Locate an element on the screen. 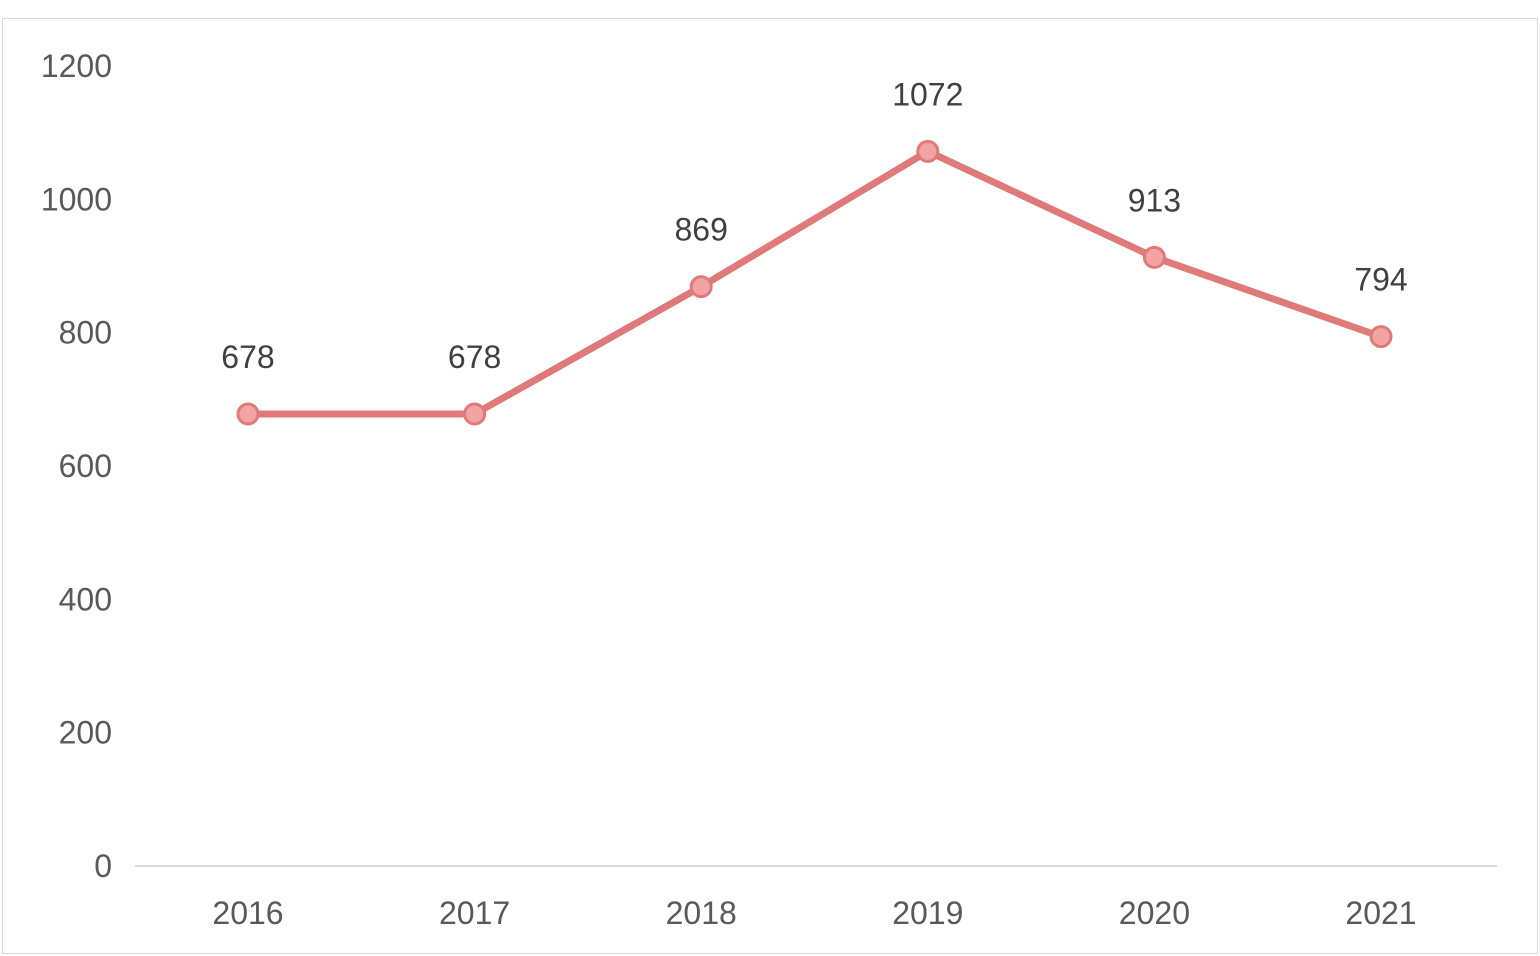  data-label: 913 is located at coordinates (1154, 200).